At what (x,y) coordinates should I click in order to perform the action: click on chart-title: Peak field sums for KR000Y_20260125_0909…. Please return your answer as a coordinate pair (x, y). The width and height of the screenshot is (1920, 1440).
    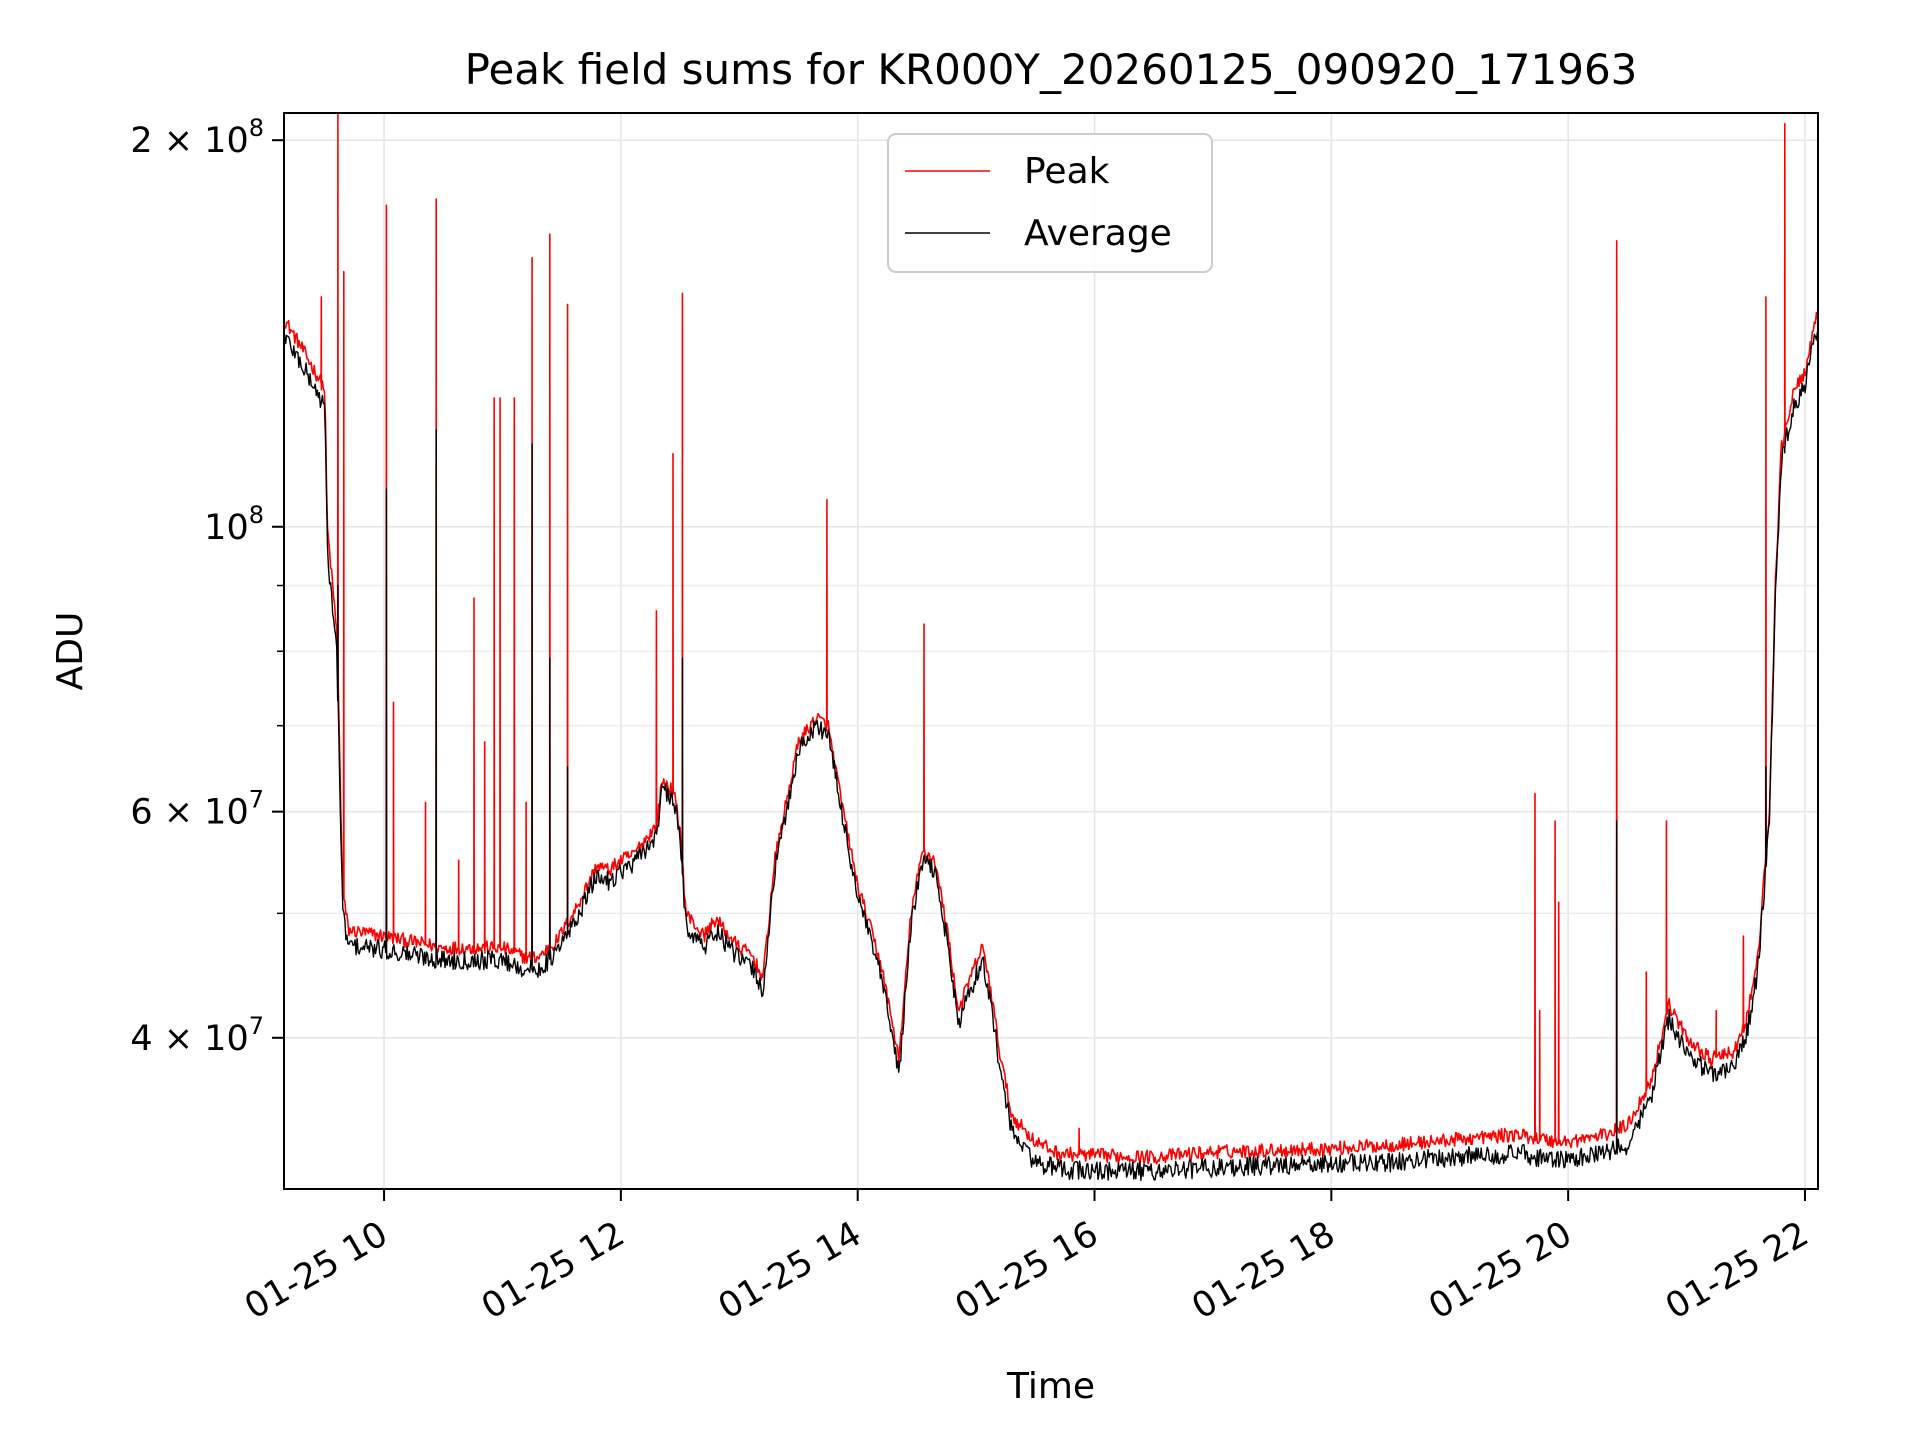
    Looking at the image, I should click on (1051, 69).